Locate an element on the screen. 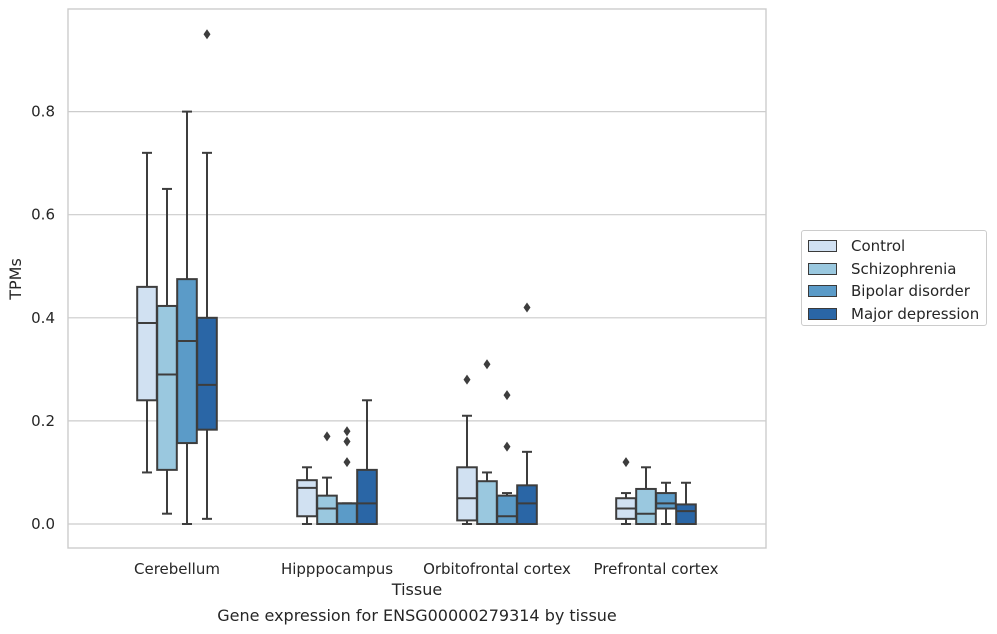 The width and height of the screenshot is (997, 634). legend-label: Bipolar disorder is located at coordinates (910, 291).